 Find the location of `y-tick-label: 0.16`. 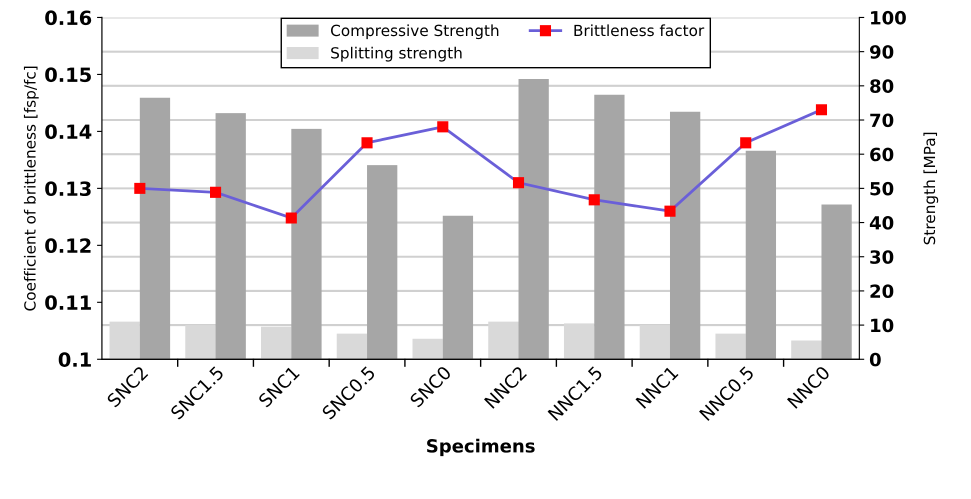

y-tick-label: 0.16 is located at coordinates (68, 18).